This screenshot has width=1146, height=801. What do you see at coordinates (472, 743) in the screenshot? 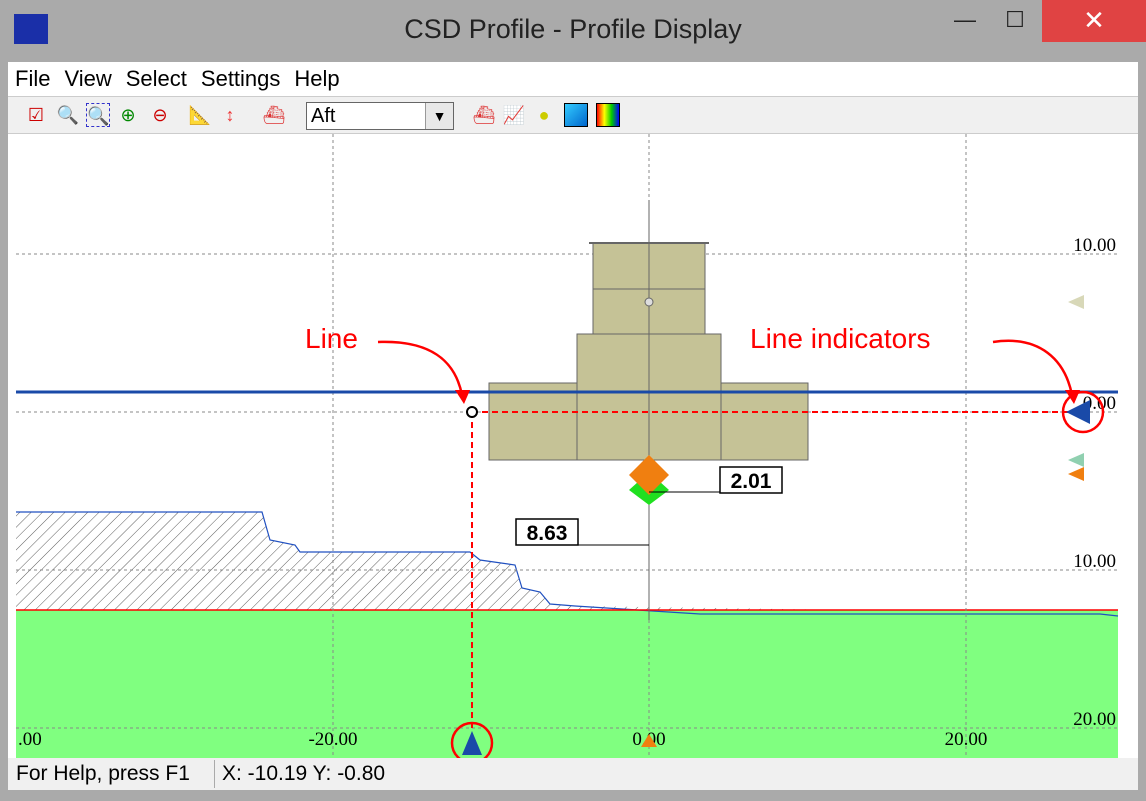
I see `line-position-marker-icon` at bounding box center [472, 743].